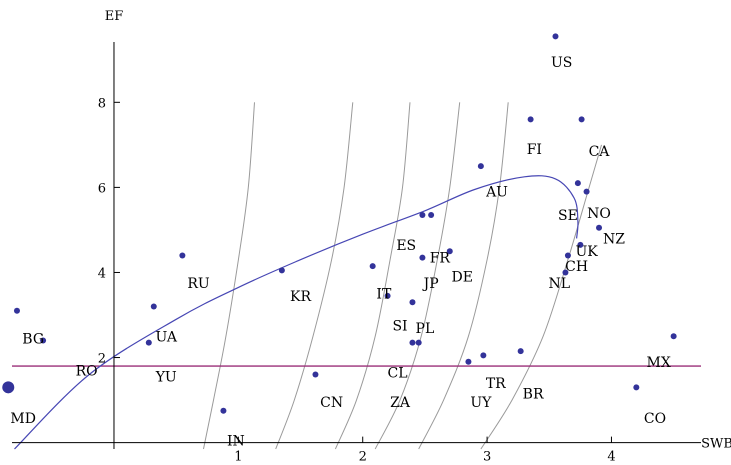  Describe the element at coordinates (422, 257) in the screenshot. I see `point-jp` at that location.